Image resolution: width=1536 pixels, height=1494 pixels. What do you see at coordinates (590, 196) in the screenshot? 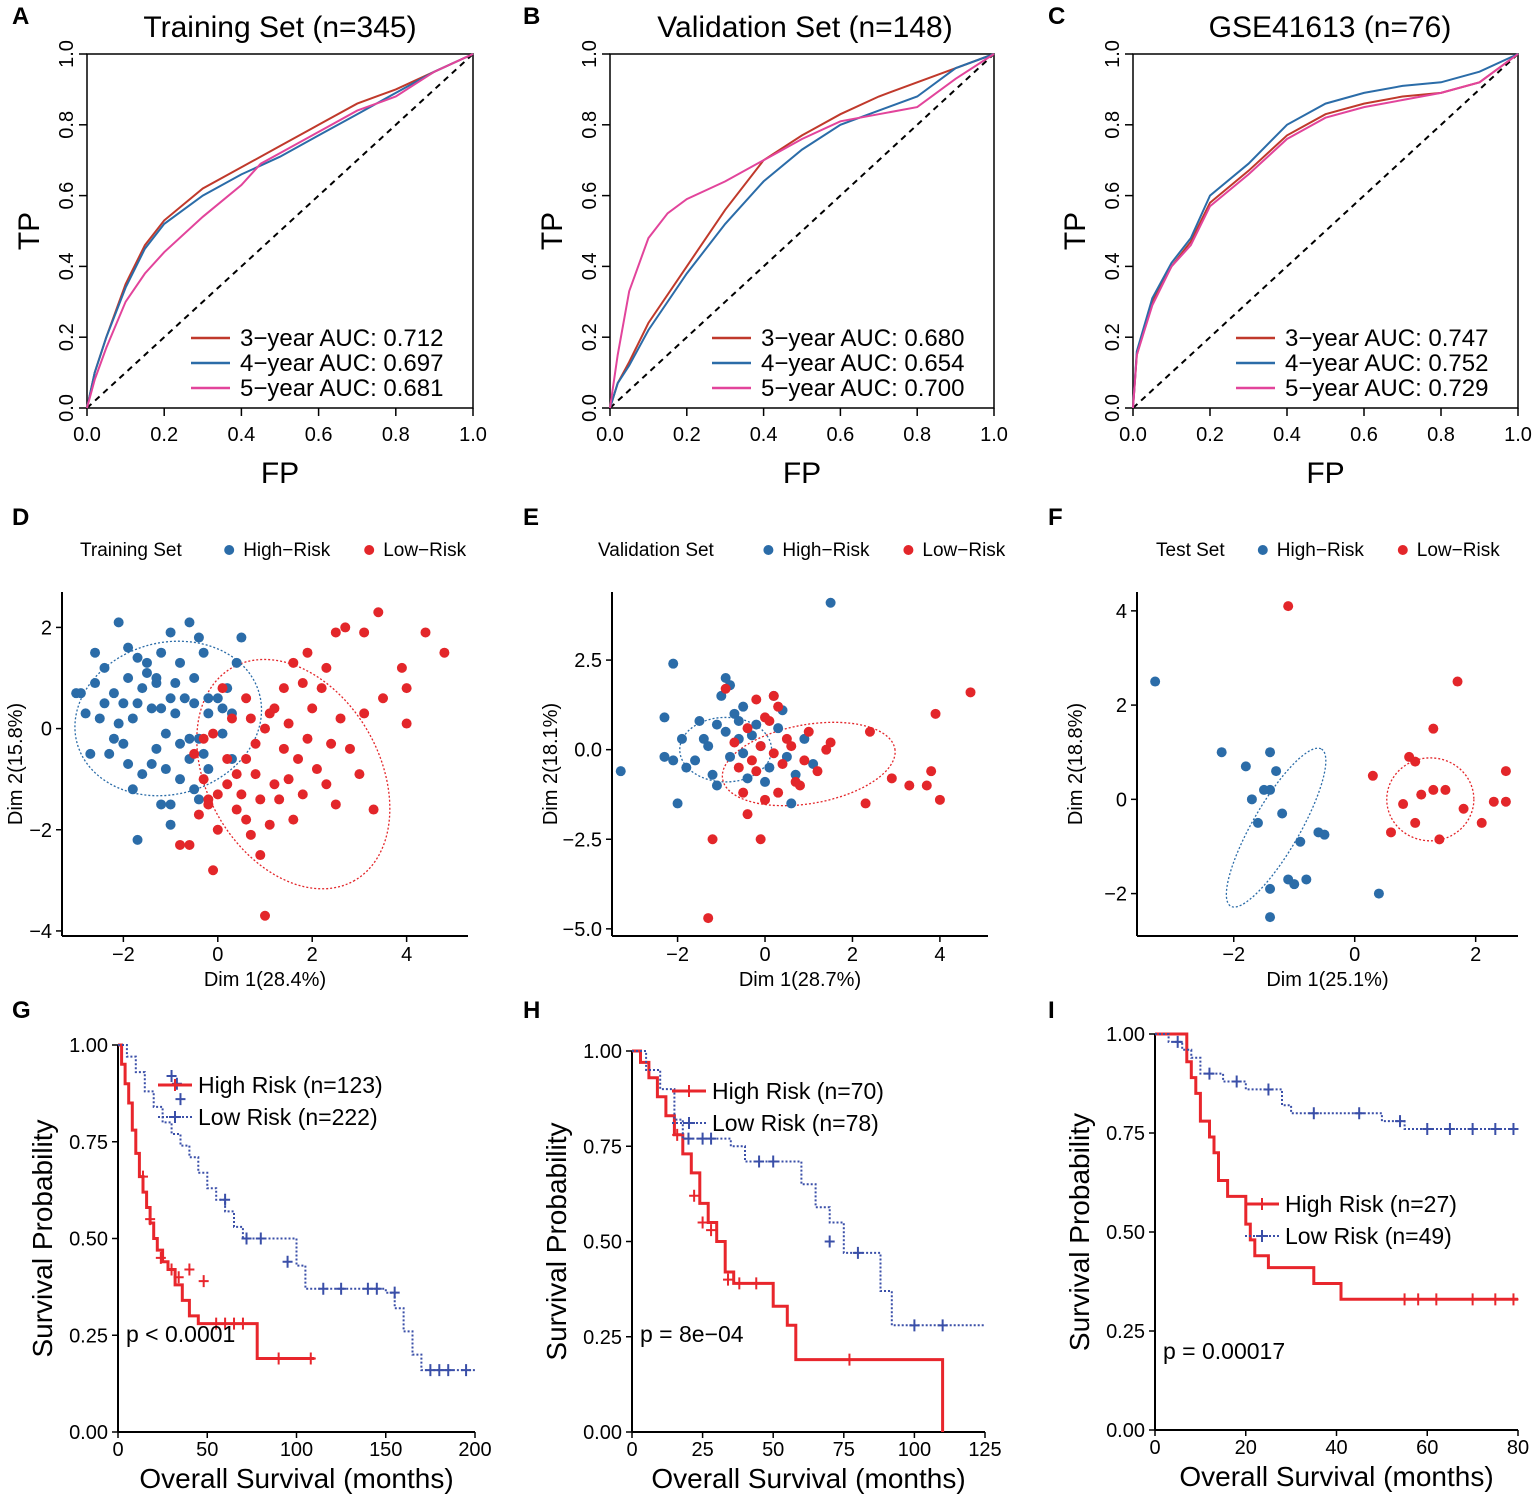
I see `y-tick-label: 0.6` at bounding box center [590, 196].